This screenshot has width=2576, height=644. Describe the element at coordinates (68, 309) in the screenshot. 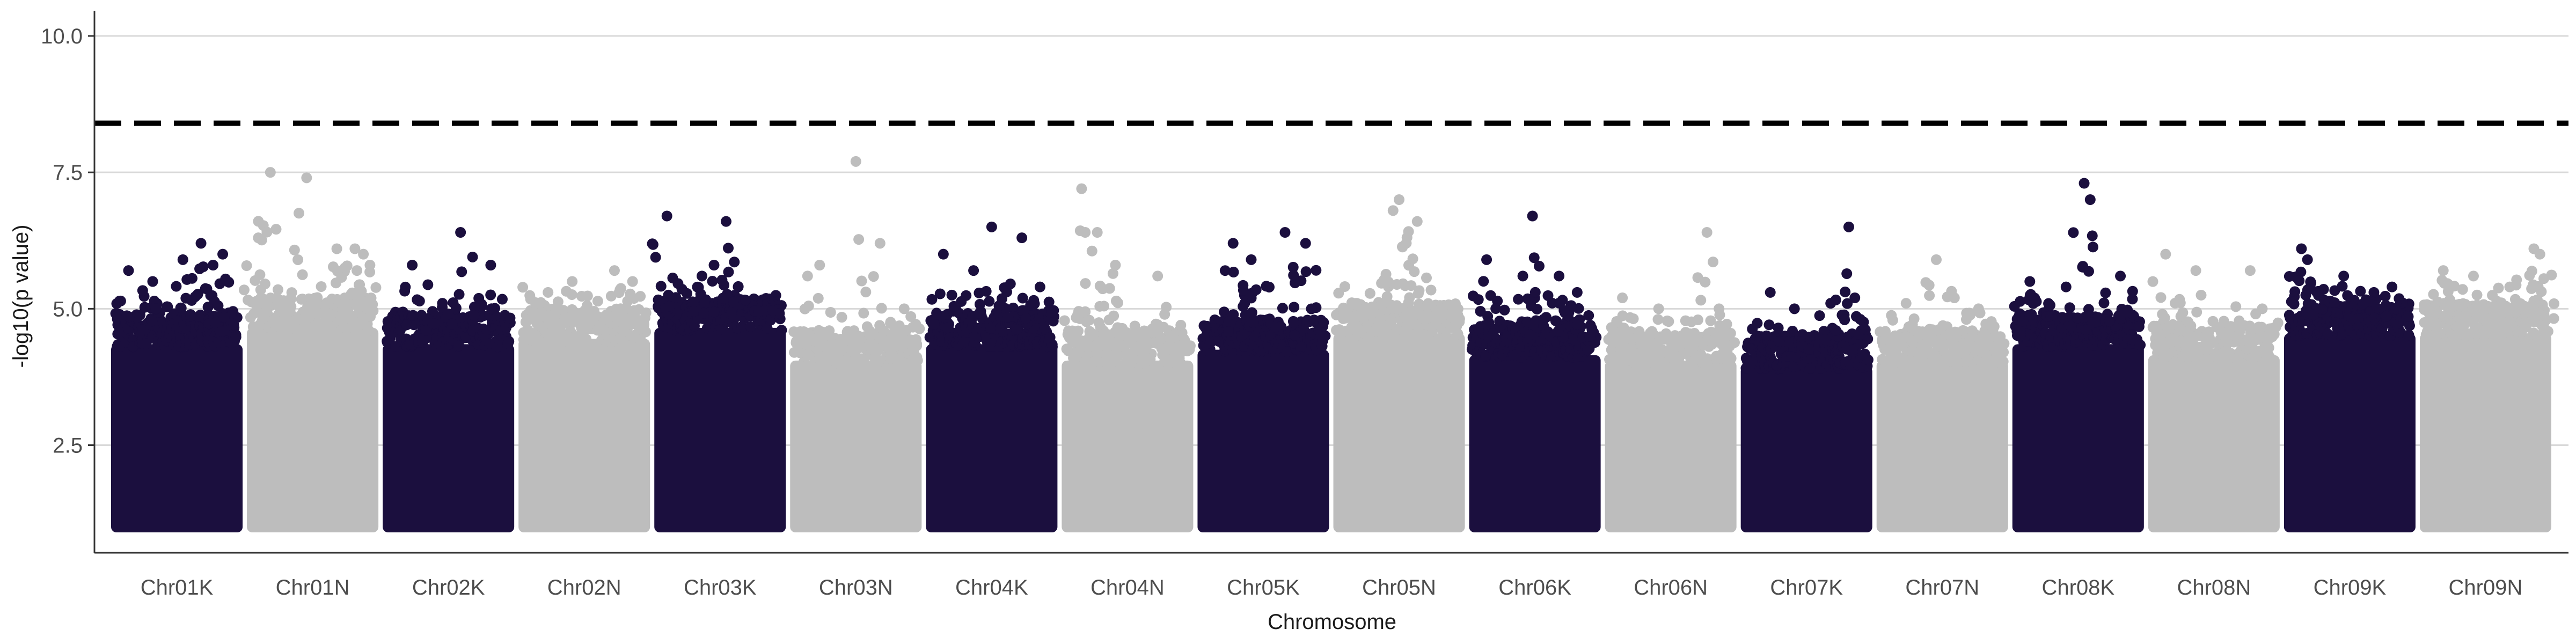

I see `y-tick-label: 5.0` at that location.